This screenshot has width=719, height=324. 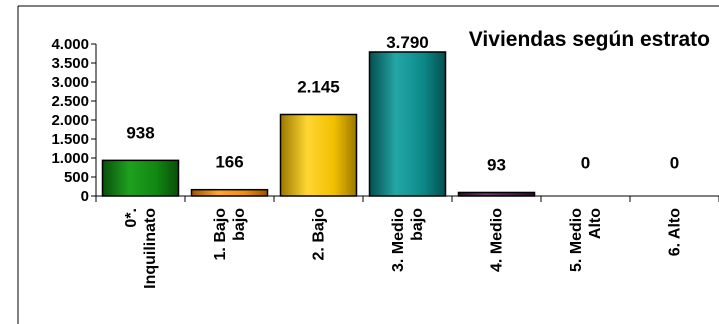 What do you see at coordinates (70, 120) in the screenshot?
I see `y-tick-label: 2.000` at bounding box center [70, 120].